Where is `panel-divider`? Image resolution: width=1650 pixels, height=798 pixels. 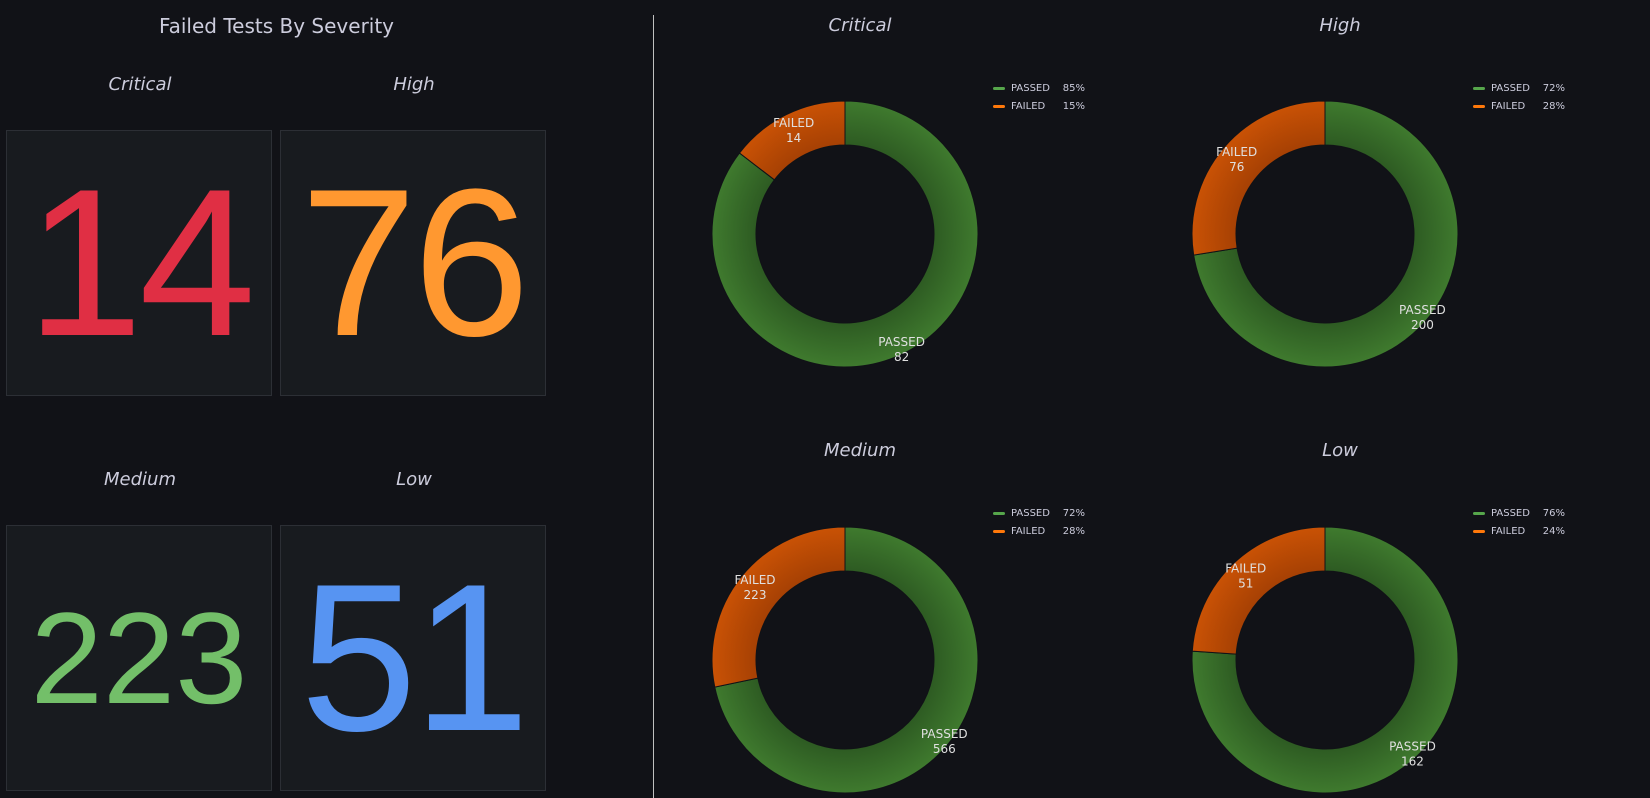 panel-divider is located at coordinates (653, 406).